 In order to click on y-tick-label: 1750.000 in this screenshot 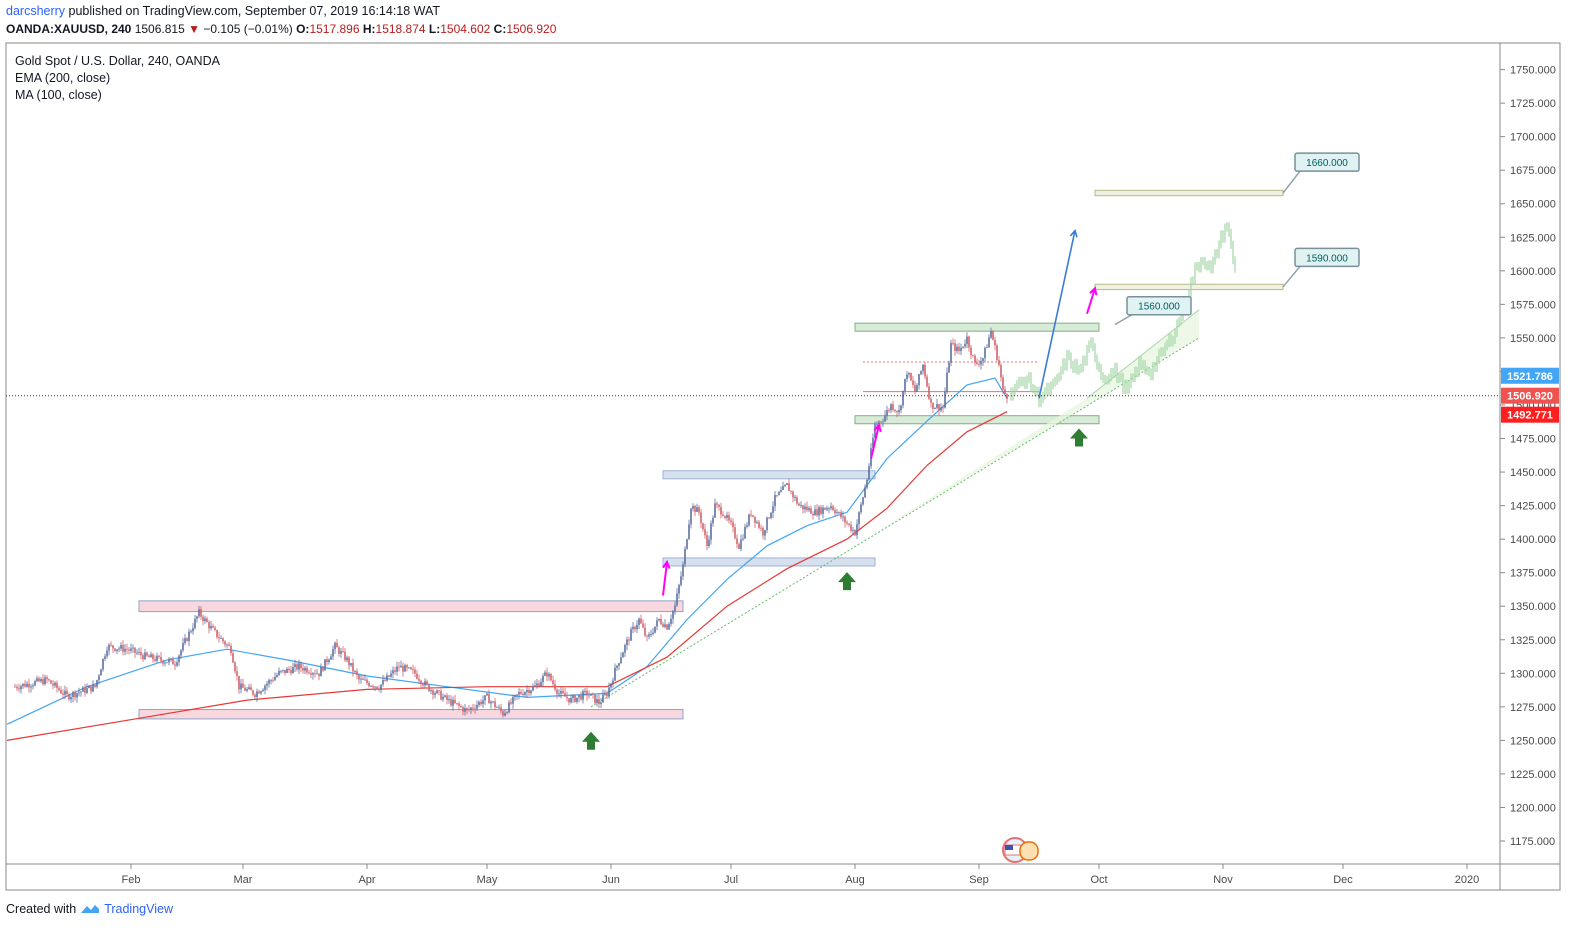, I will do `click(1533, 71)`.